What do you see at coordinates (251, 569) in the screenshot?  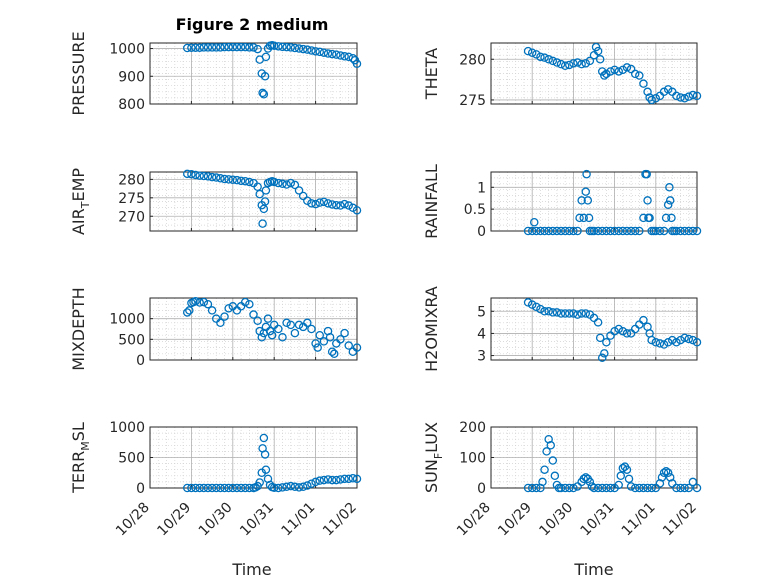 I see `x-axis-label-left: Time` at bounding box center [251, 569].